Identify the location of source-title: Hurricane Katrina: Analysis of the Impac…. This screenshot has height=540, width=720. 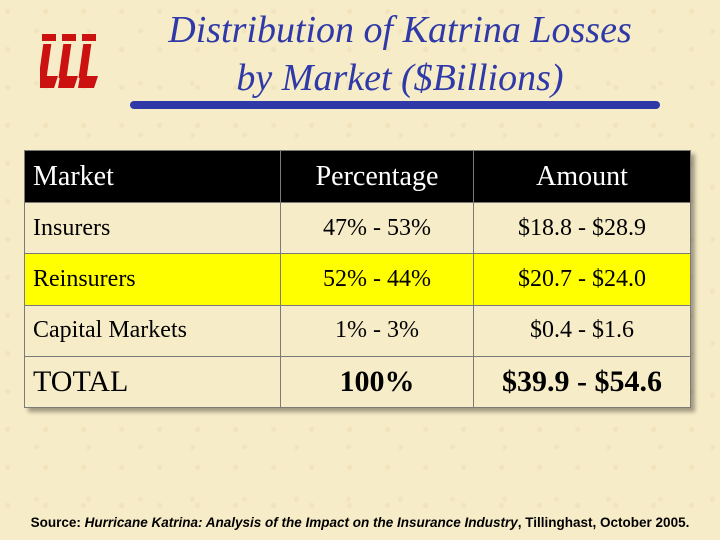
(301, 522).